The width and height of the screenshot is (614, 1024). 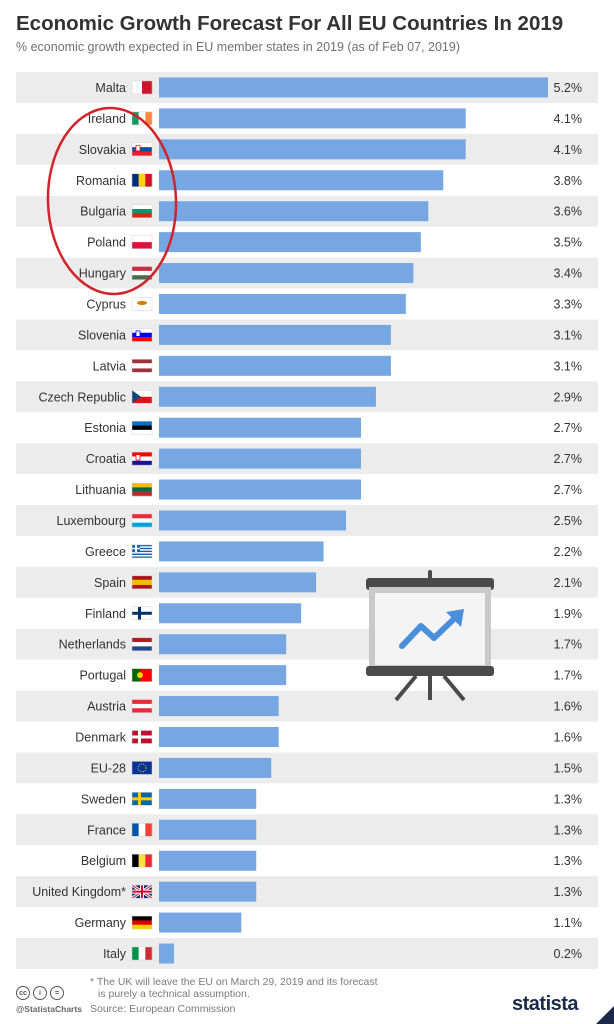 I want to click on value-label: 5.2%, so click(x=568, y=88).